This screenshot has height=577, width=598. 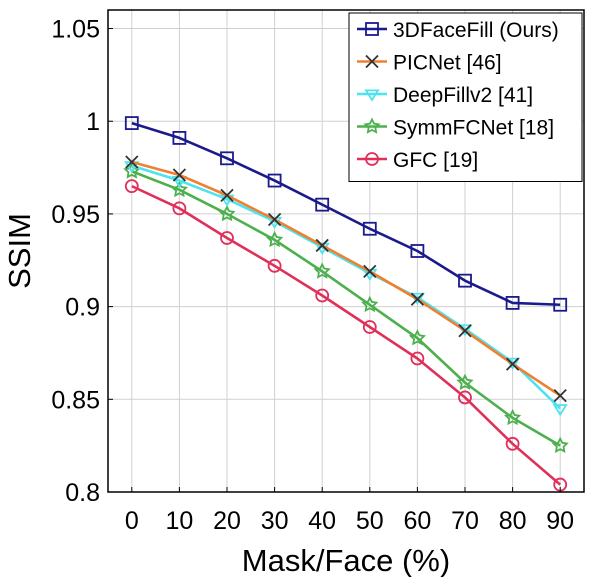 What do you see at coordinates (82, 493) in the screenshot?
I see `y-tick-label: 0.8` at bounding box center [82, 493].